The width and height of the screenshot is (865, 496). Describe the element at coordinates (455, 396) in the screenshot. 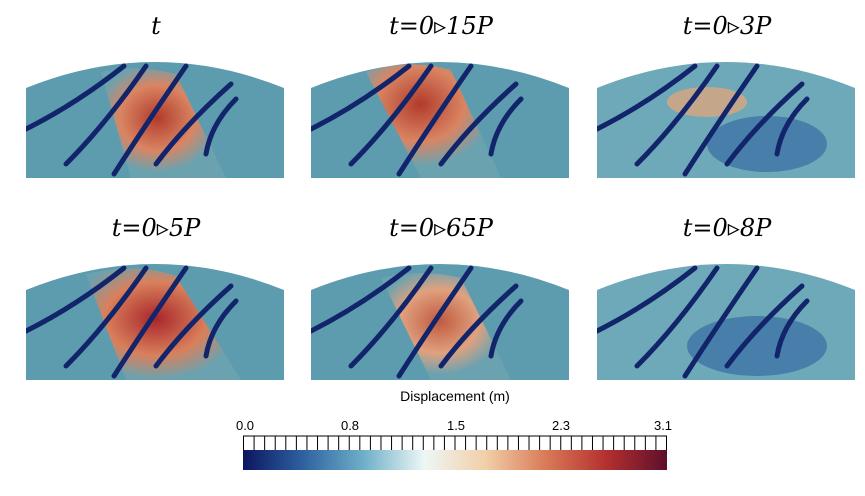

I see `colorbar-title: Displacement (m)` at that location.